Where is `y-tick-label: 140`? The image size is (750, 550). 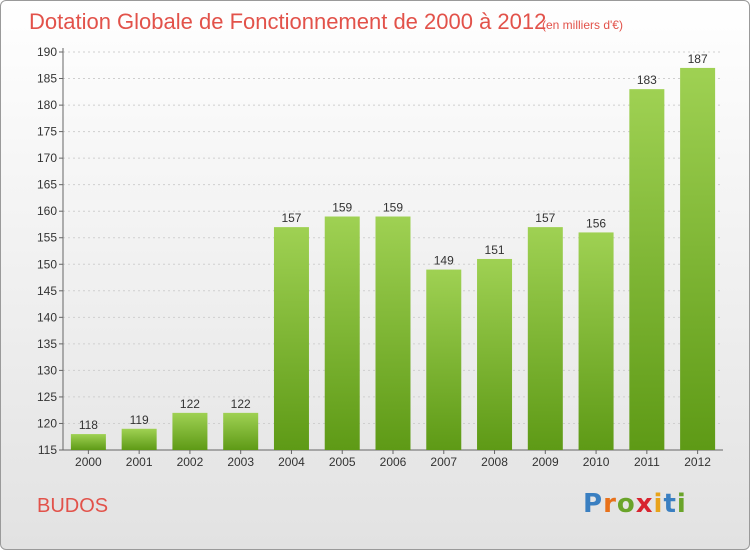 y-tick-label: 140 is located at coordinates (47, 317).